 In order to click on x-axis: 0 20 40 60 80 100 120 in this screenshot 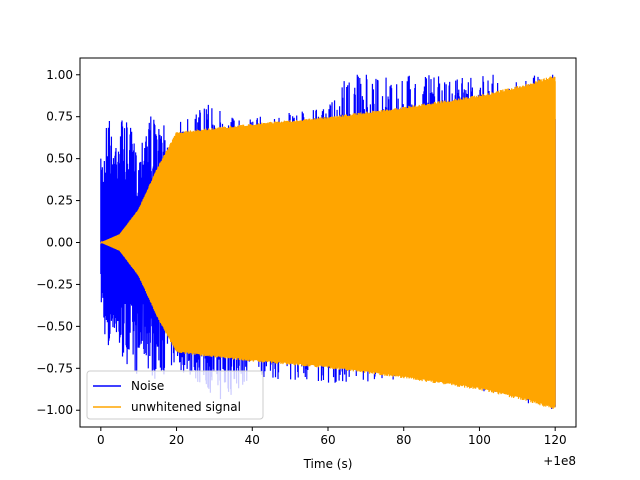, I will do `click(332, 437)`.